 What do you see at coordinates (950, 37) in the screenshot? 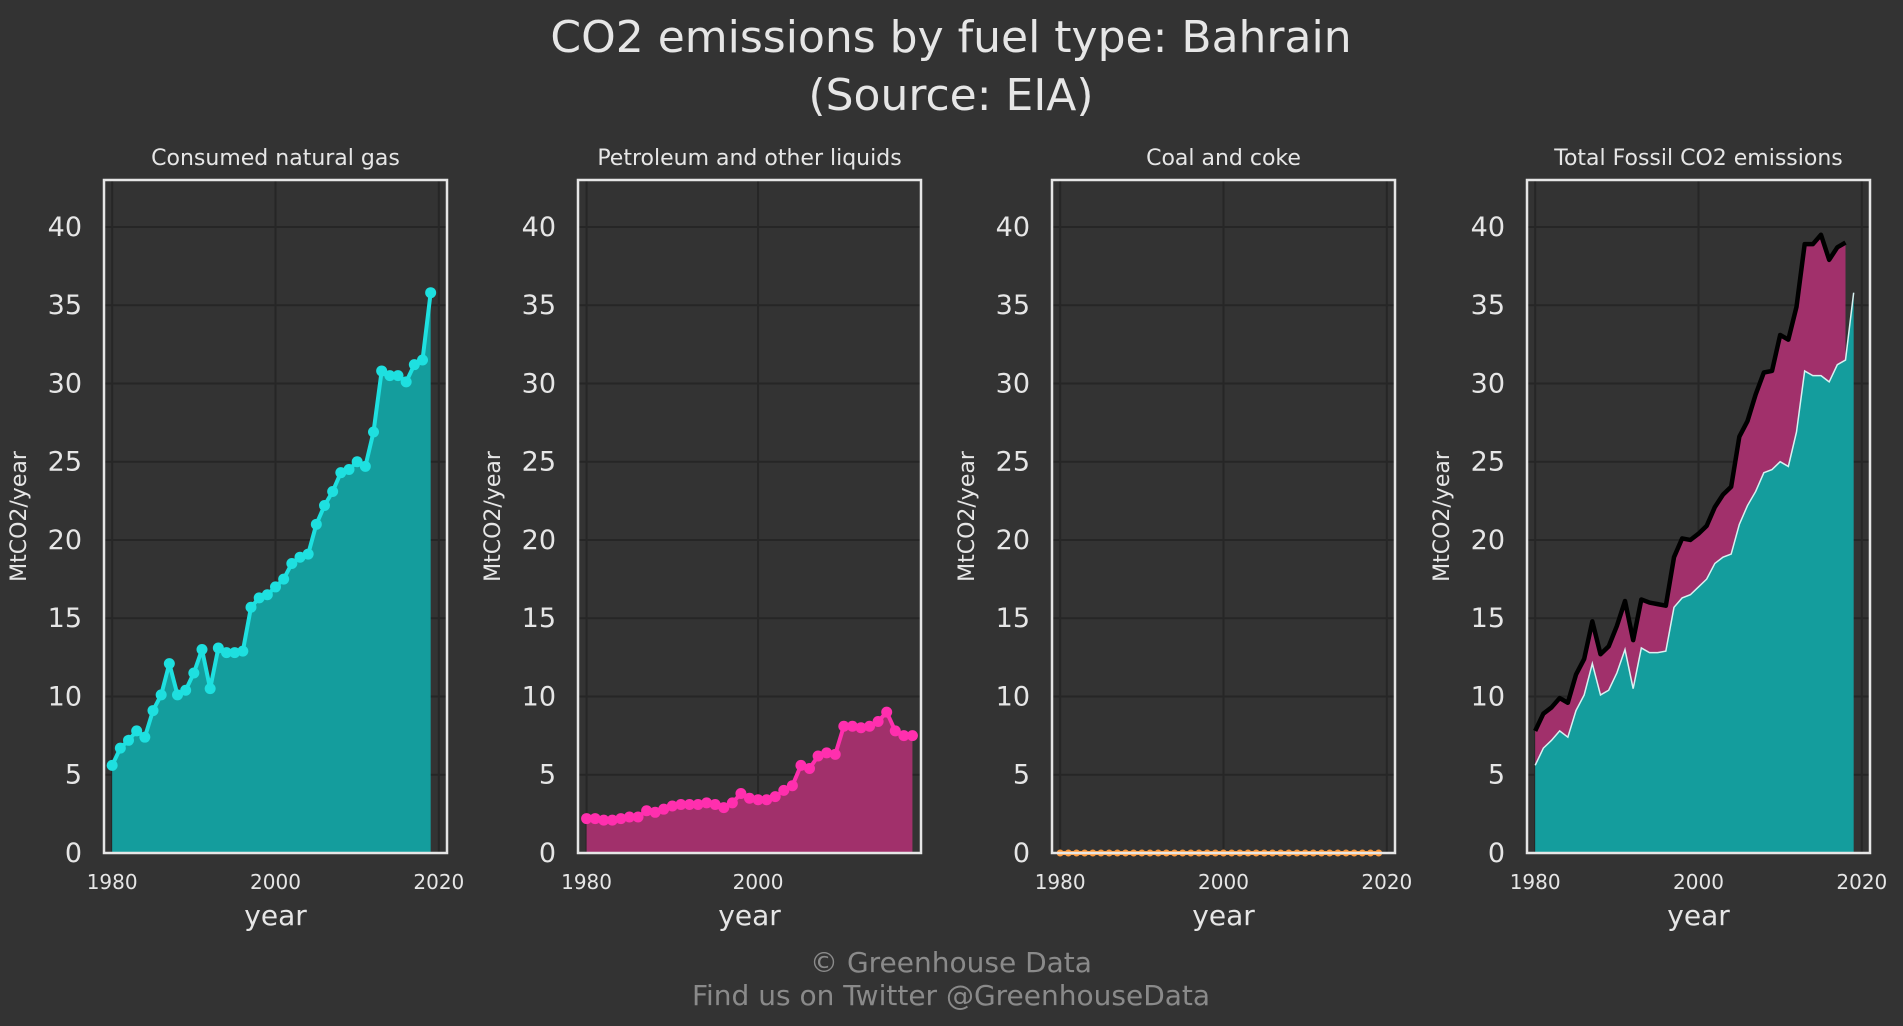
I see `main-title-line1: CO2 emissions by fuel type: Bahrain` at bounding box center [950, 37].